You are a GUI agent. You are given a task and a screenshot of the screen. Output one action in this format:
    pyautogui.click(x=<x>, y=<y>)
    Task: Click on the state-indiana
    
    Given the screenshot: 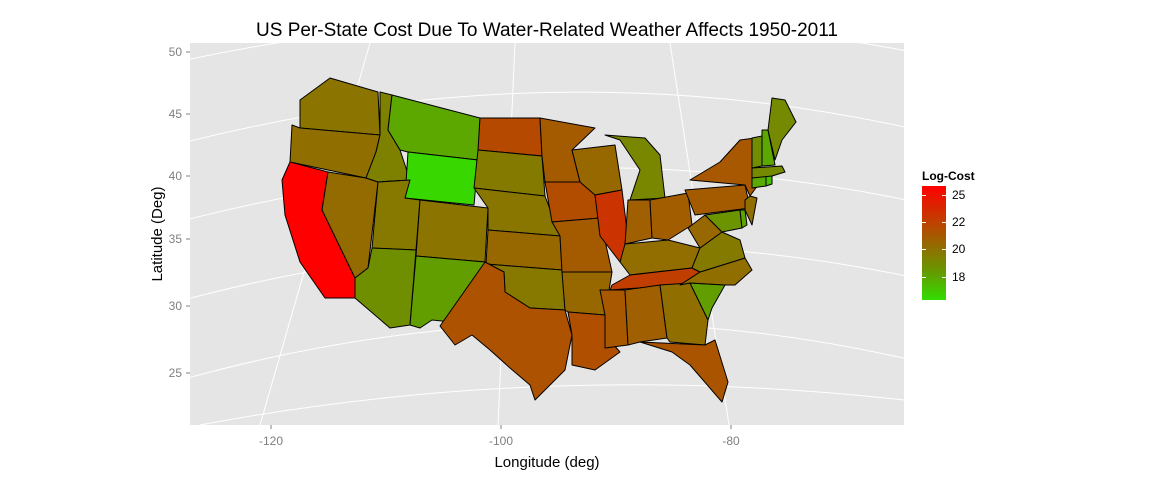 What is the action you would take?
    pyautogui.click(x=638, y=222)
    